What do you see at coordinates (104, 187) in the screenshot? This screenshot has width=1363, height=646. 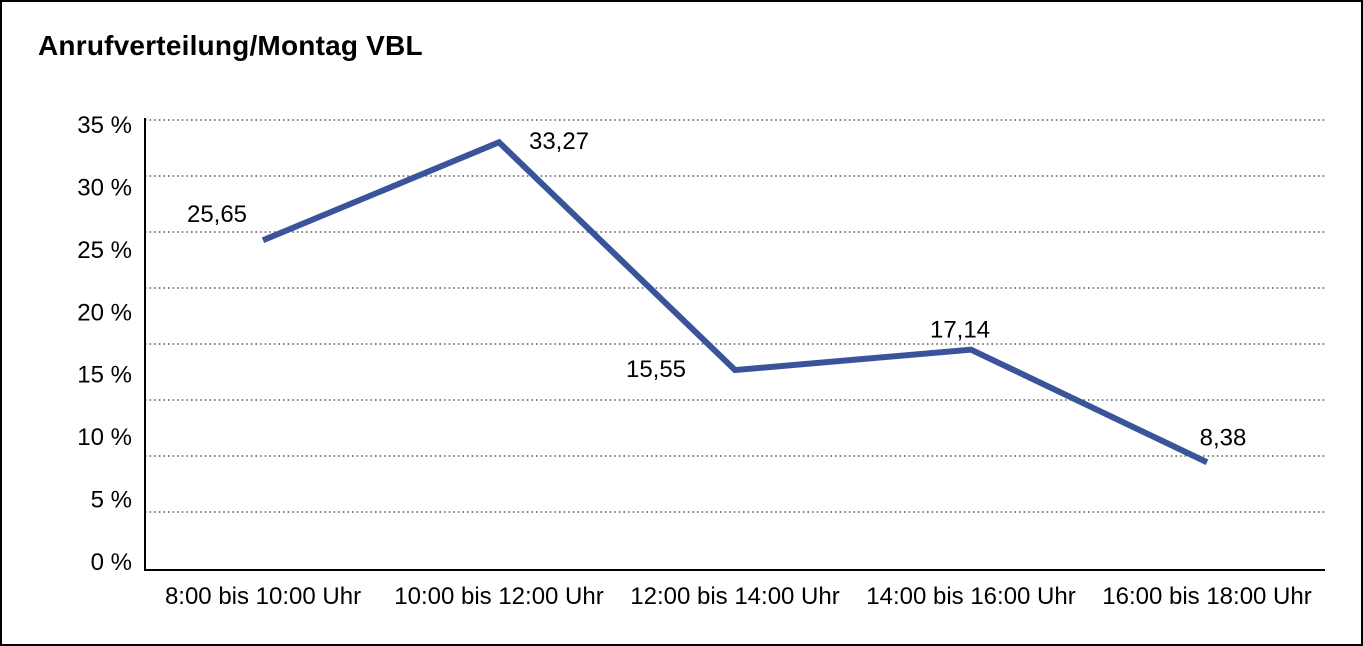 I see `y-tick-label: 30 %` at bounding box center [104, 187].